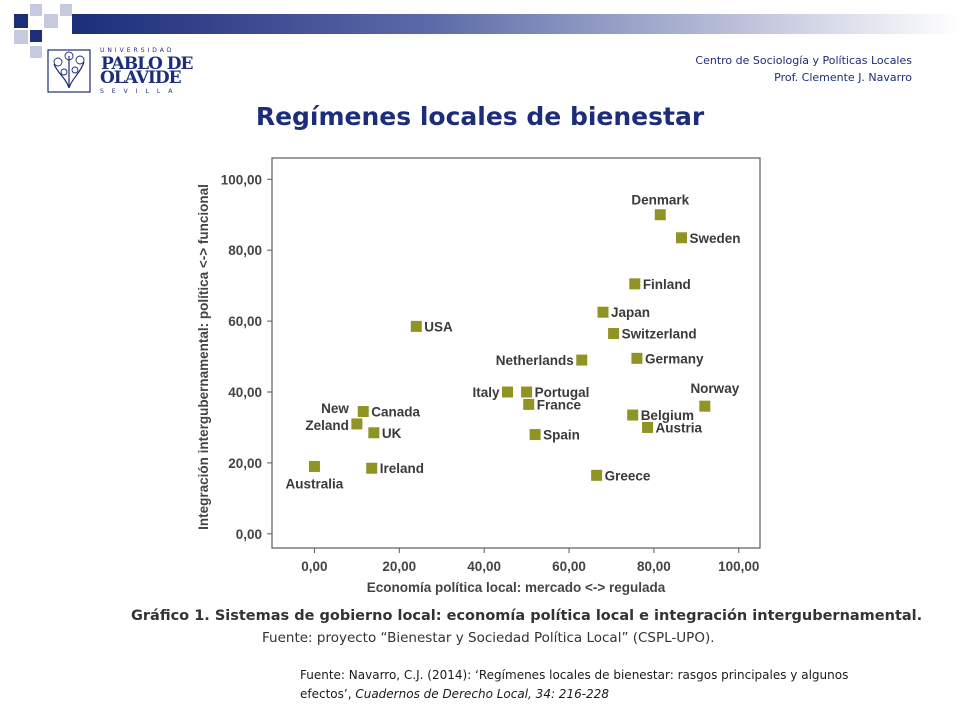 Image resolution: width=960 pixels, height=720 pixels. Describe the element at coordinates (438, 326) in the screenshot. I see `data-point-label: USA` at that location.